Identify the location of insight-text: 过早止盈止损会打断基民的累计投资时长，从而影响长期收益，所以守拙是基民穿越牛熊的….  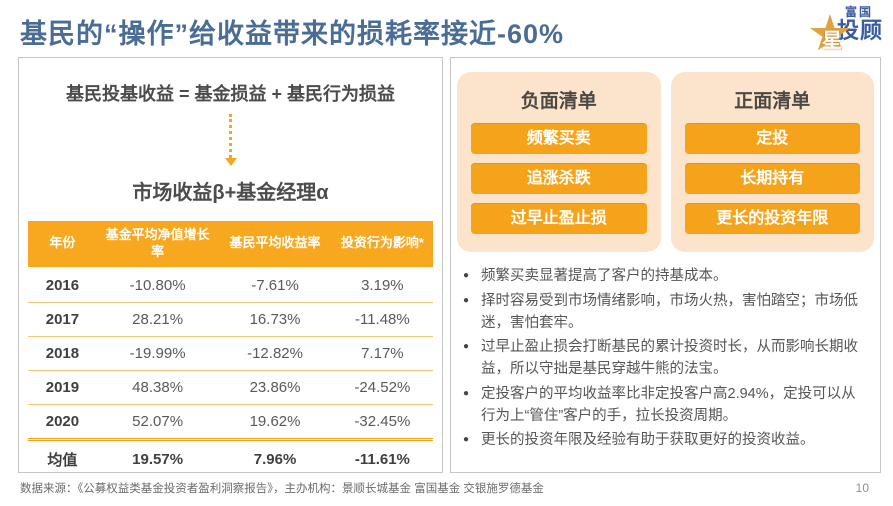
(669, 358).